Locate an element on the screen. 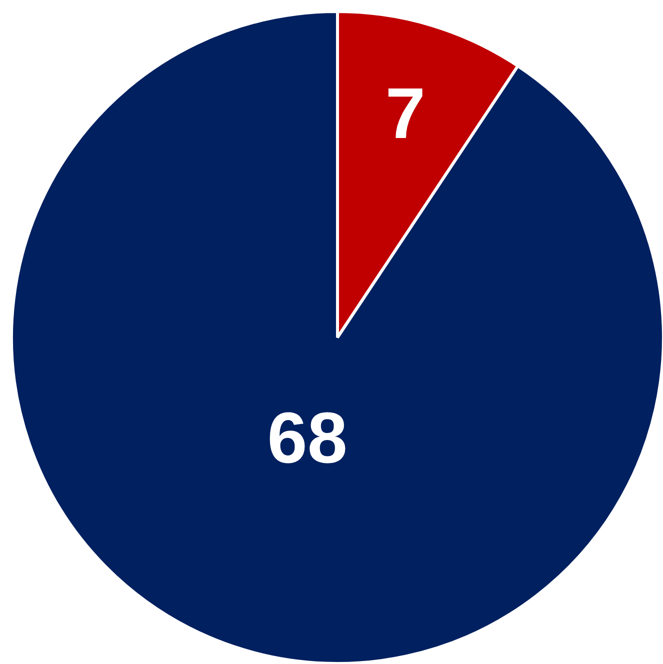 The image size is (663, 664). data-label: 7 is located at coordinates (405, 114).